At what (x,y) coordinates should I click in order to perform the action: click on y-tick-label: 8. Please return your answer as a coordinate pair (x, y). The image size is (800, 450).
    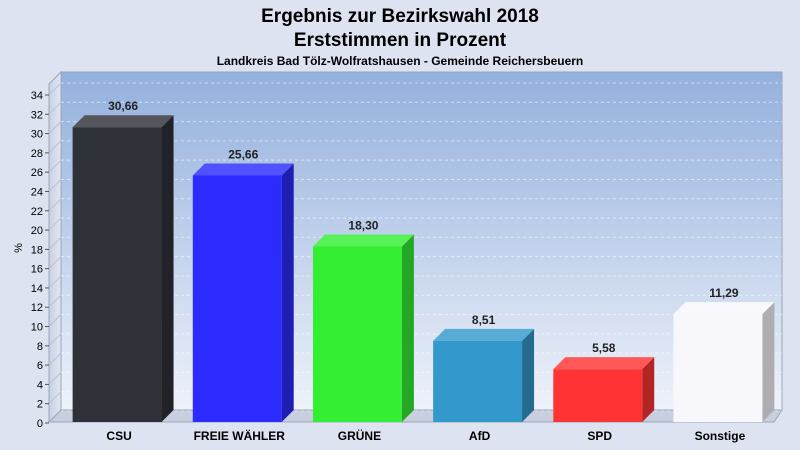
    Looking at the image, I should click on (40, 347).